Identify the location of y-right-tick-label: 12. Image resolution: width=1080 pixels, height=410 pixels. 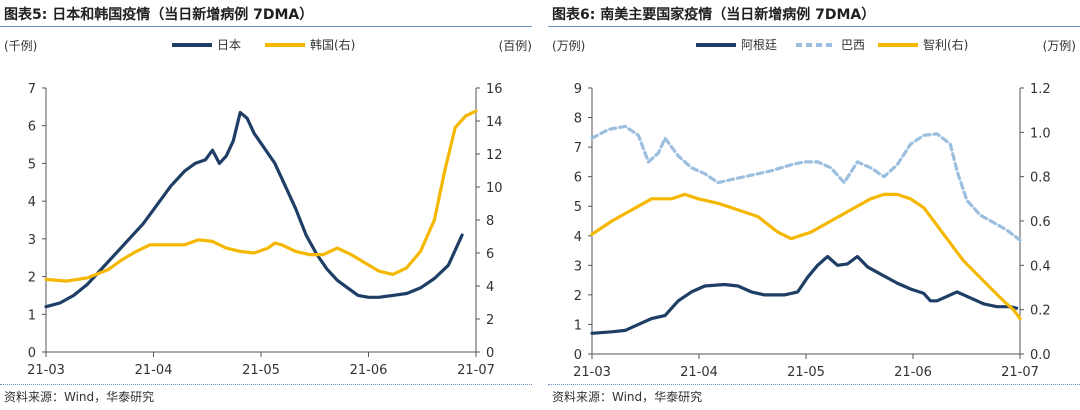
(494, 155).